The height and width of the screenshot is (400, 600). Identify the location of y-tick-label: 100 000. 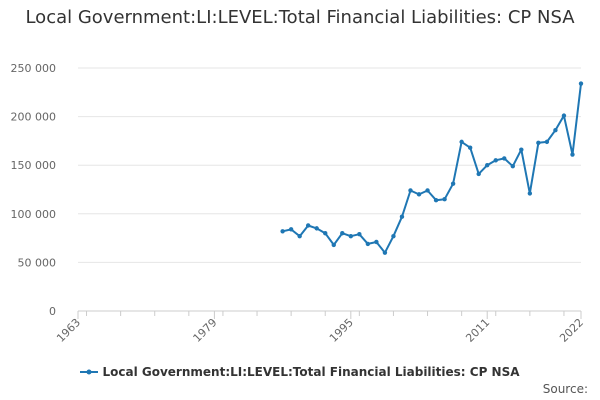
(34, 214).